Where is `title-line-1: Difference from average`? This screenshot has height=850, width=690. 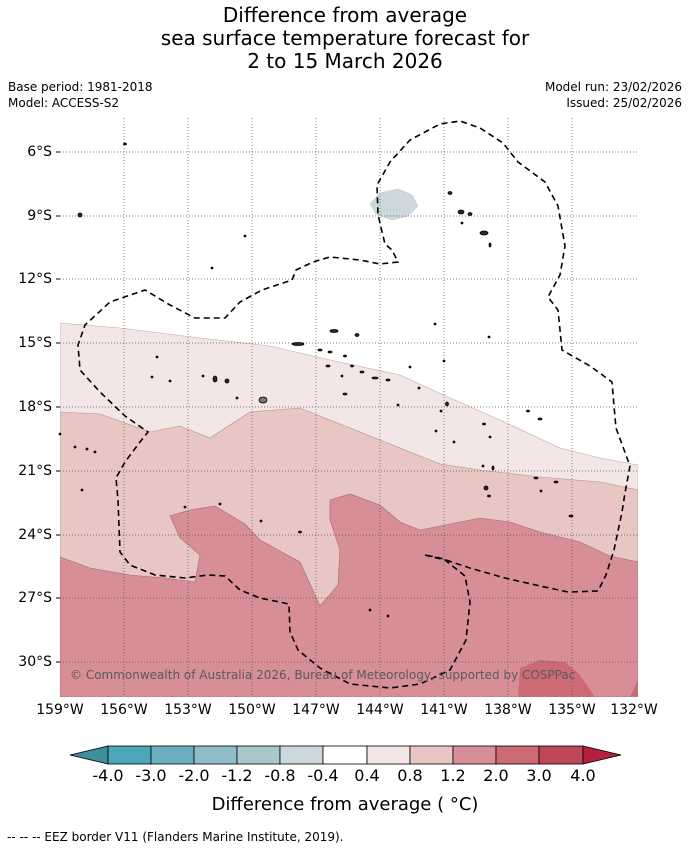
title-line-1: Difference from average is located at coordinates (345, 15).